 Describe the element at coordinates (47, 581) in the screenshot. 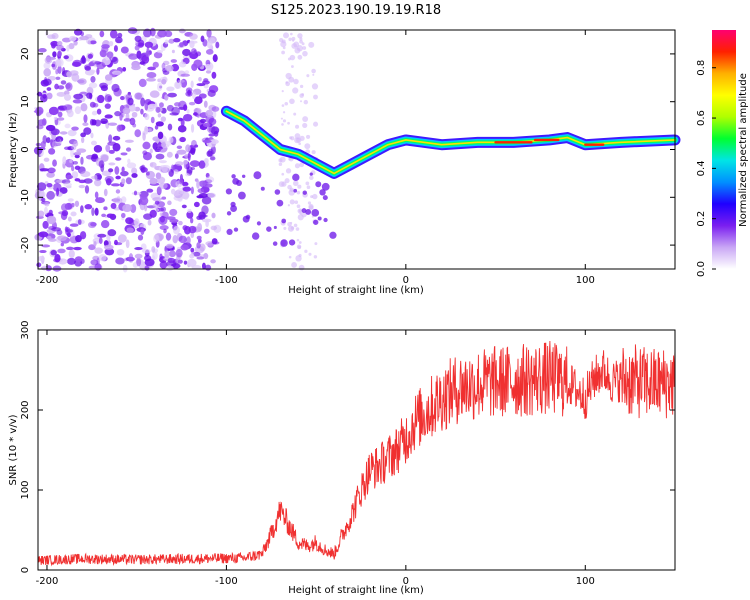

I see `snr-x-tick-label-0: -200` at that location.